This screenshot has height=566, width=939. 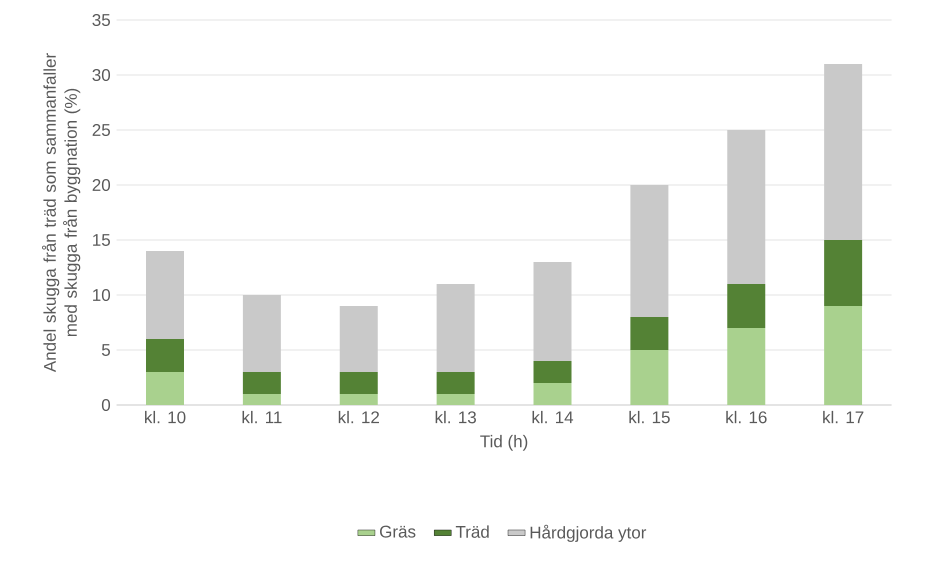 What do you see at coordinates (101, 295) in the screenshot?
I see `y-tick-label: 10` at bounding box center [101, 295].